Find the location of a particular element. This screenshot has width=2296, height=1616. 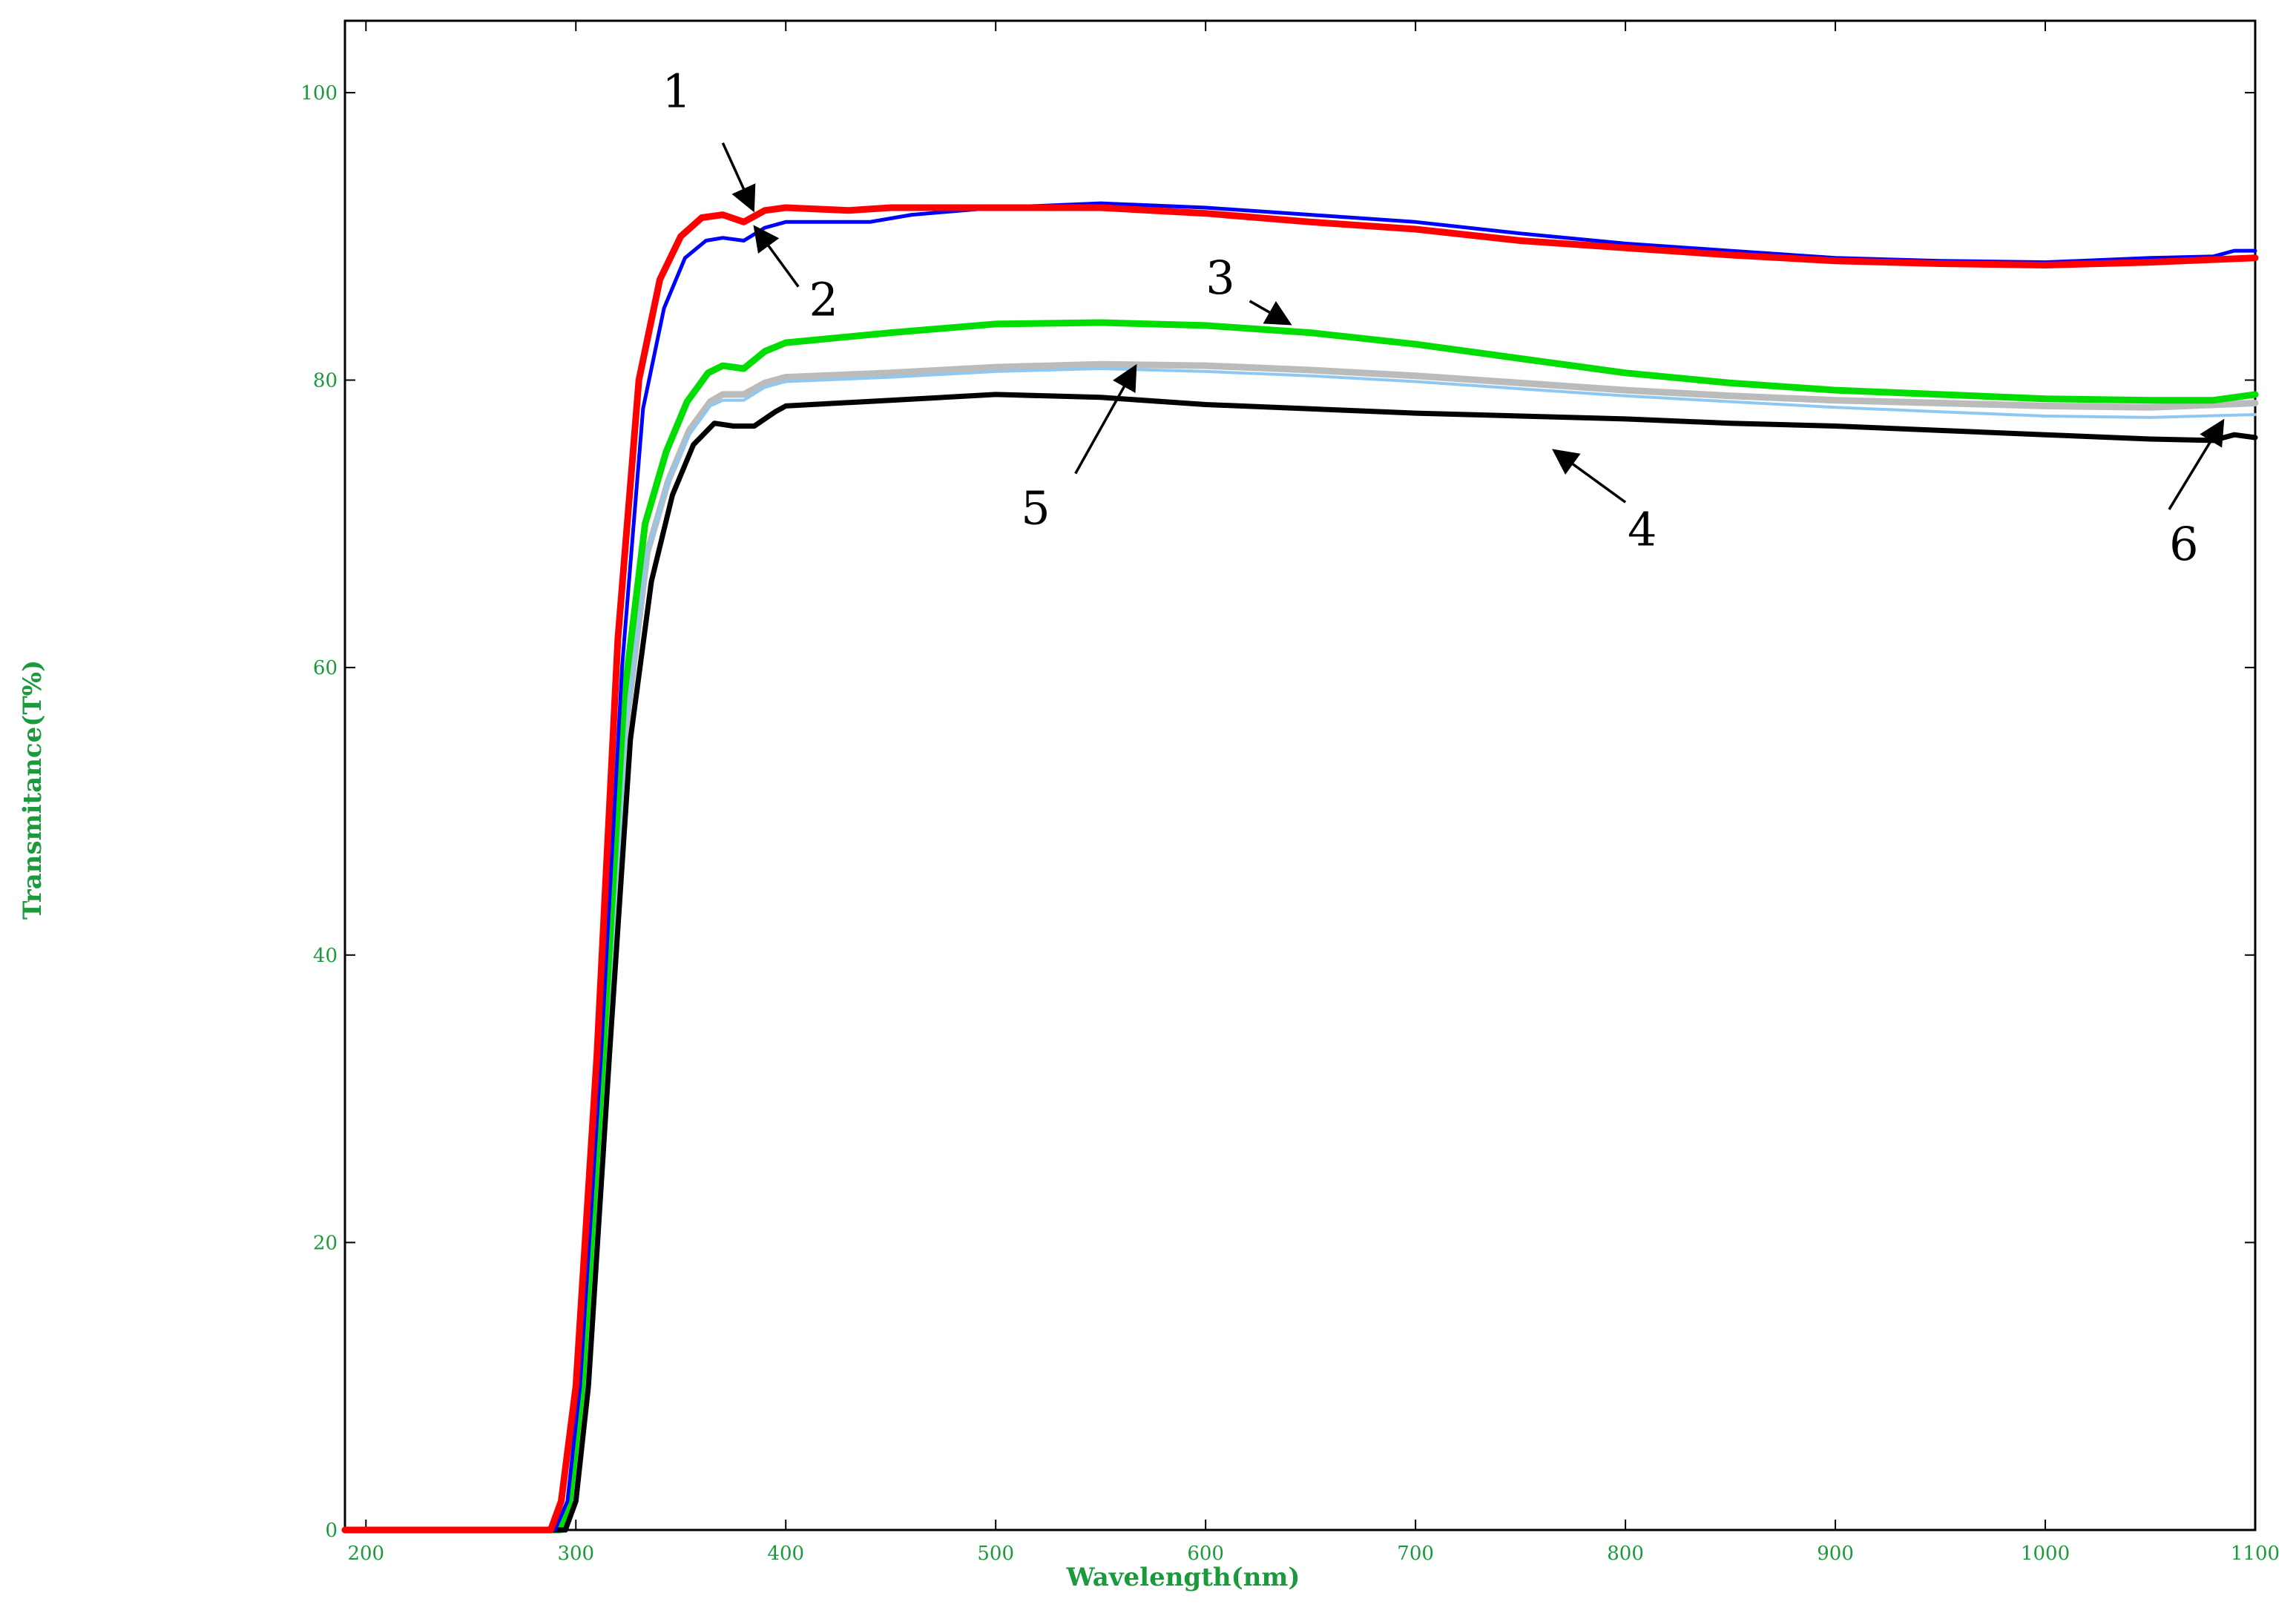

y-tick-label: 80 is located at coordinates (325, 381).